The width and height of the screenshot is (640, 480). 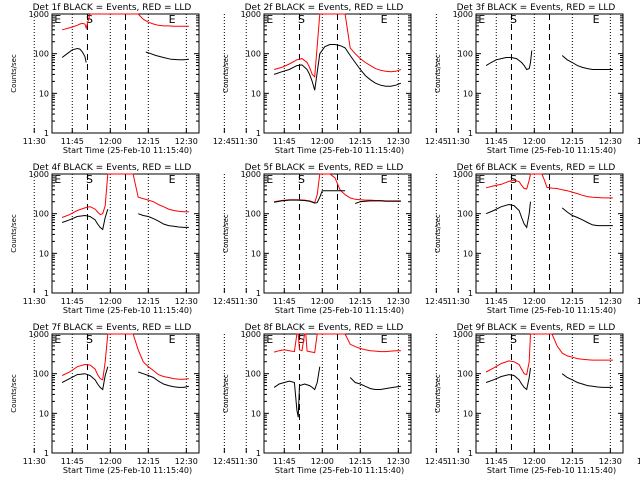 I want to click on chart-title: Det 5f BLACK = Events, RED = LLD, so click(x=324, y=168).